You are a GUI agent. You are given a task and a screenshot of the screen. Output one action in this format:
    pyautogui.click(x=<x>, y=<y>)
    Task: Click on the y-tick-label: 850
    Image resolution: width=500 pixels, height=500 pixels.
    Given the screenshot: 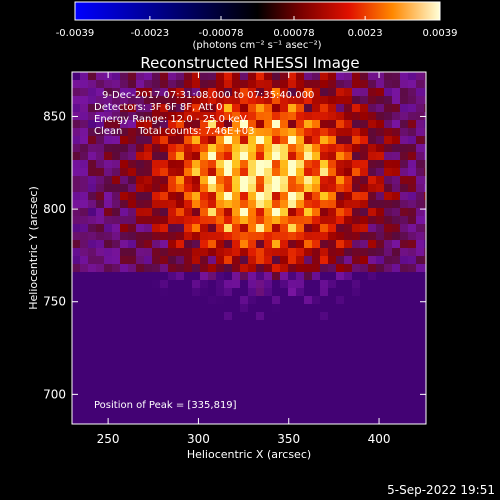 What is the action you would take?
    pyautogui.click(x=54, y=116)
    